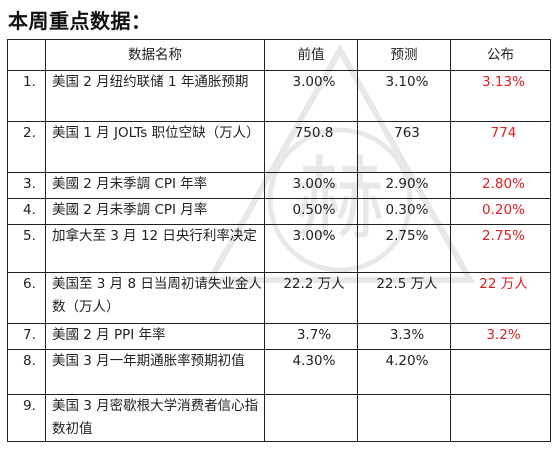  What do you see at coordinates (311, 418) in the screenshot?
I see `row-prev` at bounding box center [311, 418].